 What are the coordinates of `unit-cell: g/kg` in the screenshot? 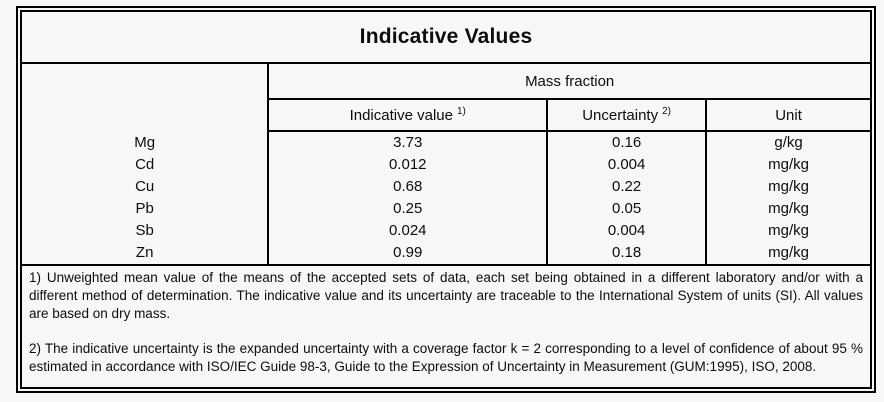 It's located at (788, 142).